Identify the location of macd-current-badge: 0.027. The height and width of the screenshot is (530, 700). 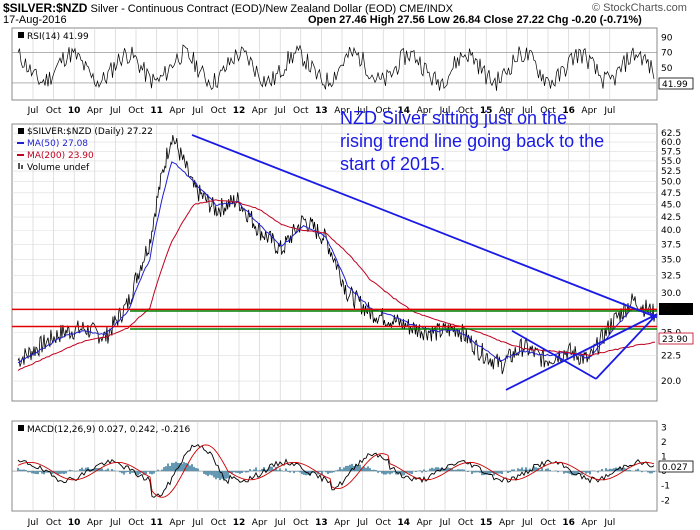
(676, 466).